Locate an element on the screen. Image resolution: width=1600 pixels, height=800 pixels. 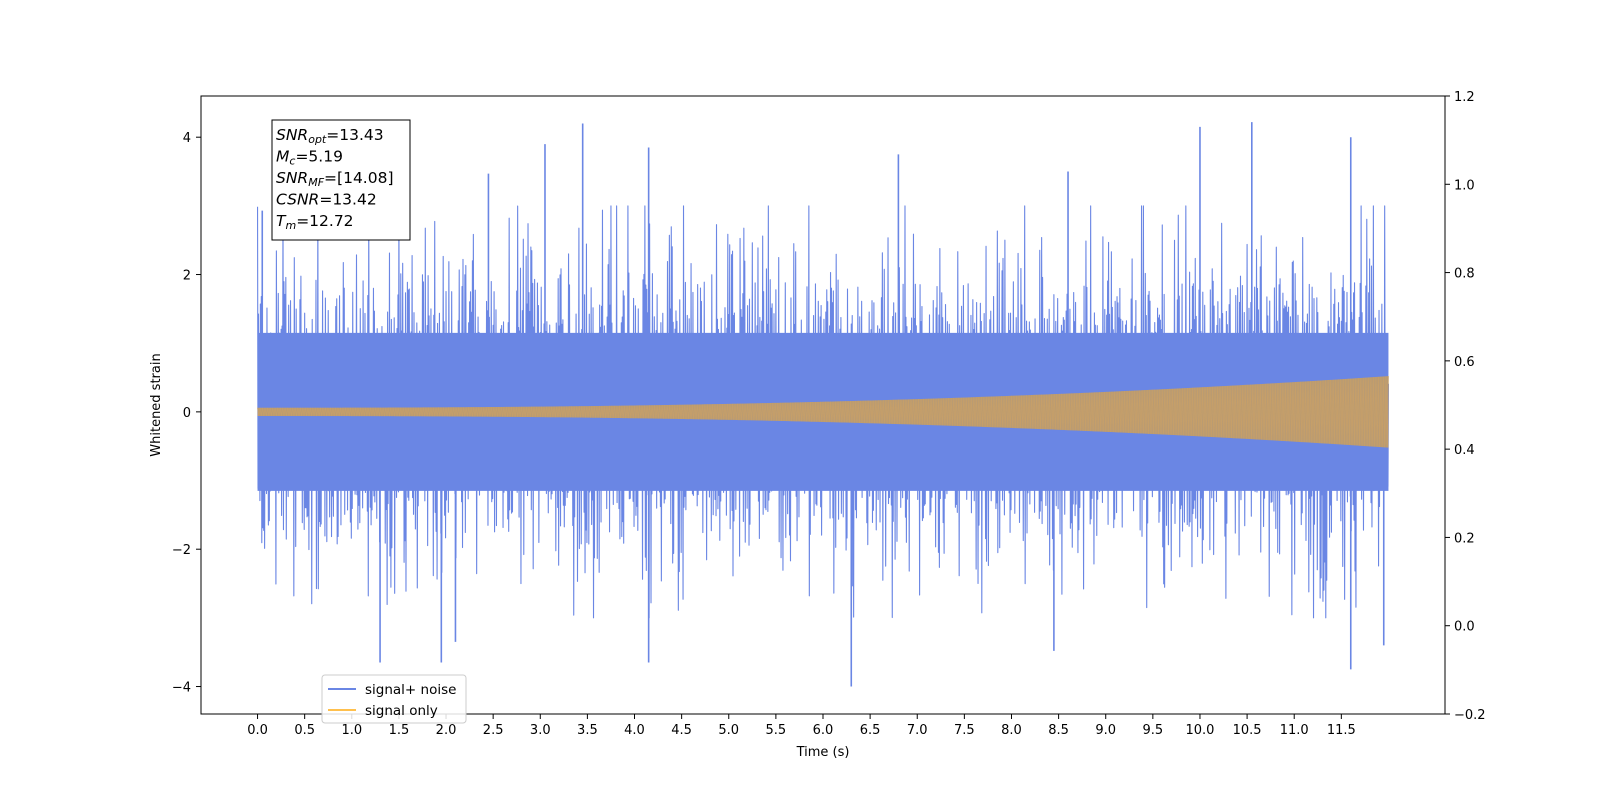
x-tick-label: 6.0 is located at coordinates (823, 730).